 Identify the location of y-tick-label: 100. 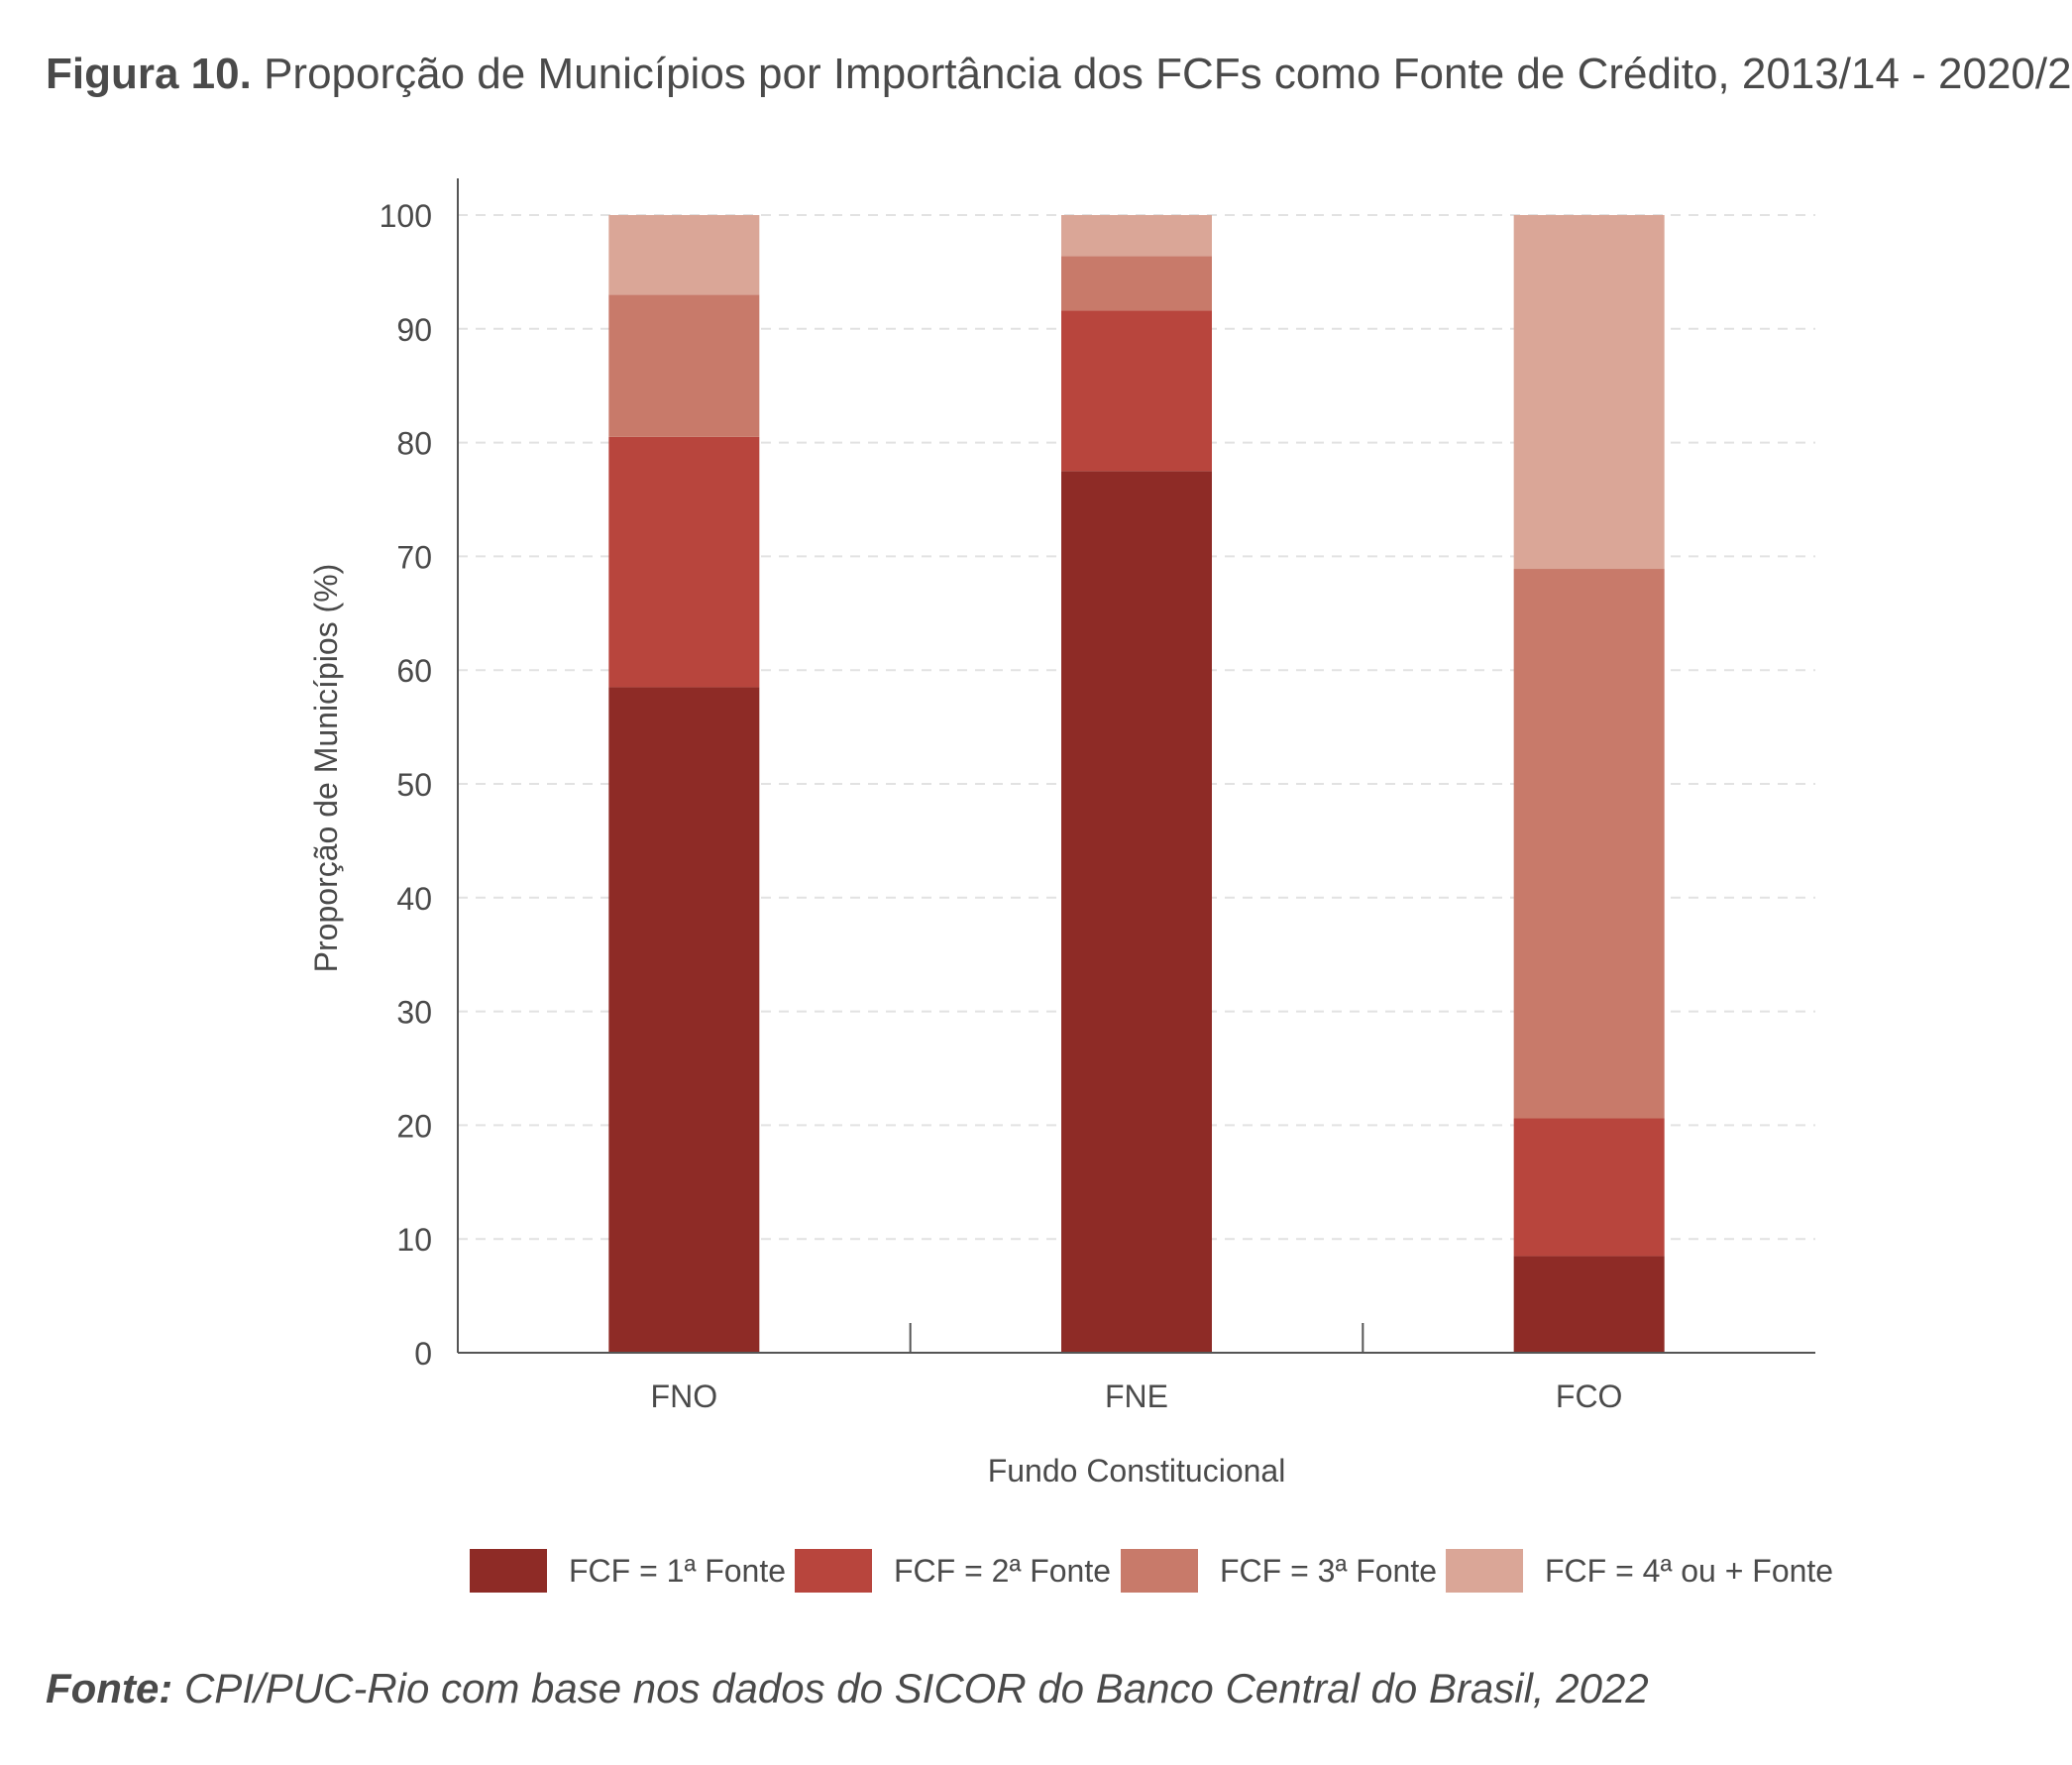
(406, 216).